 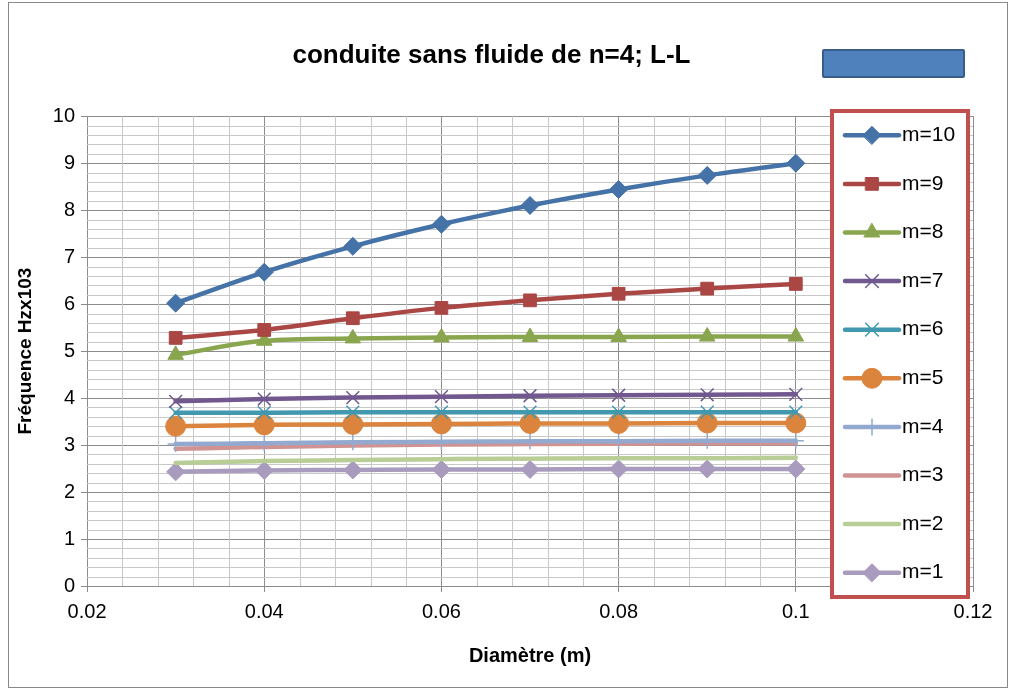 I want to click on legend-label: m=5, so click(x=923, y=377).